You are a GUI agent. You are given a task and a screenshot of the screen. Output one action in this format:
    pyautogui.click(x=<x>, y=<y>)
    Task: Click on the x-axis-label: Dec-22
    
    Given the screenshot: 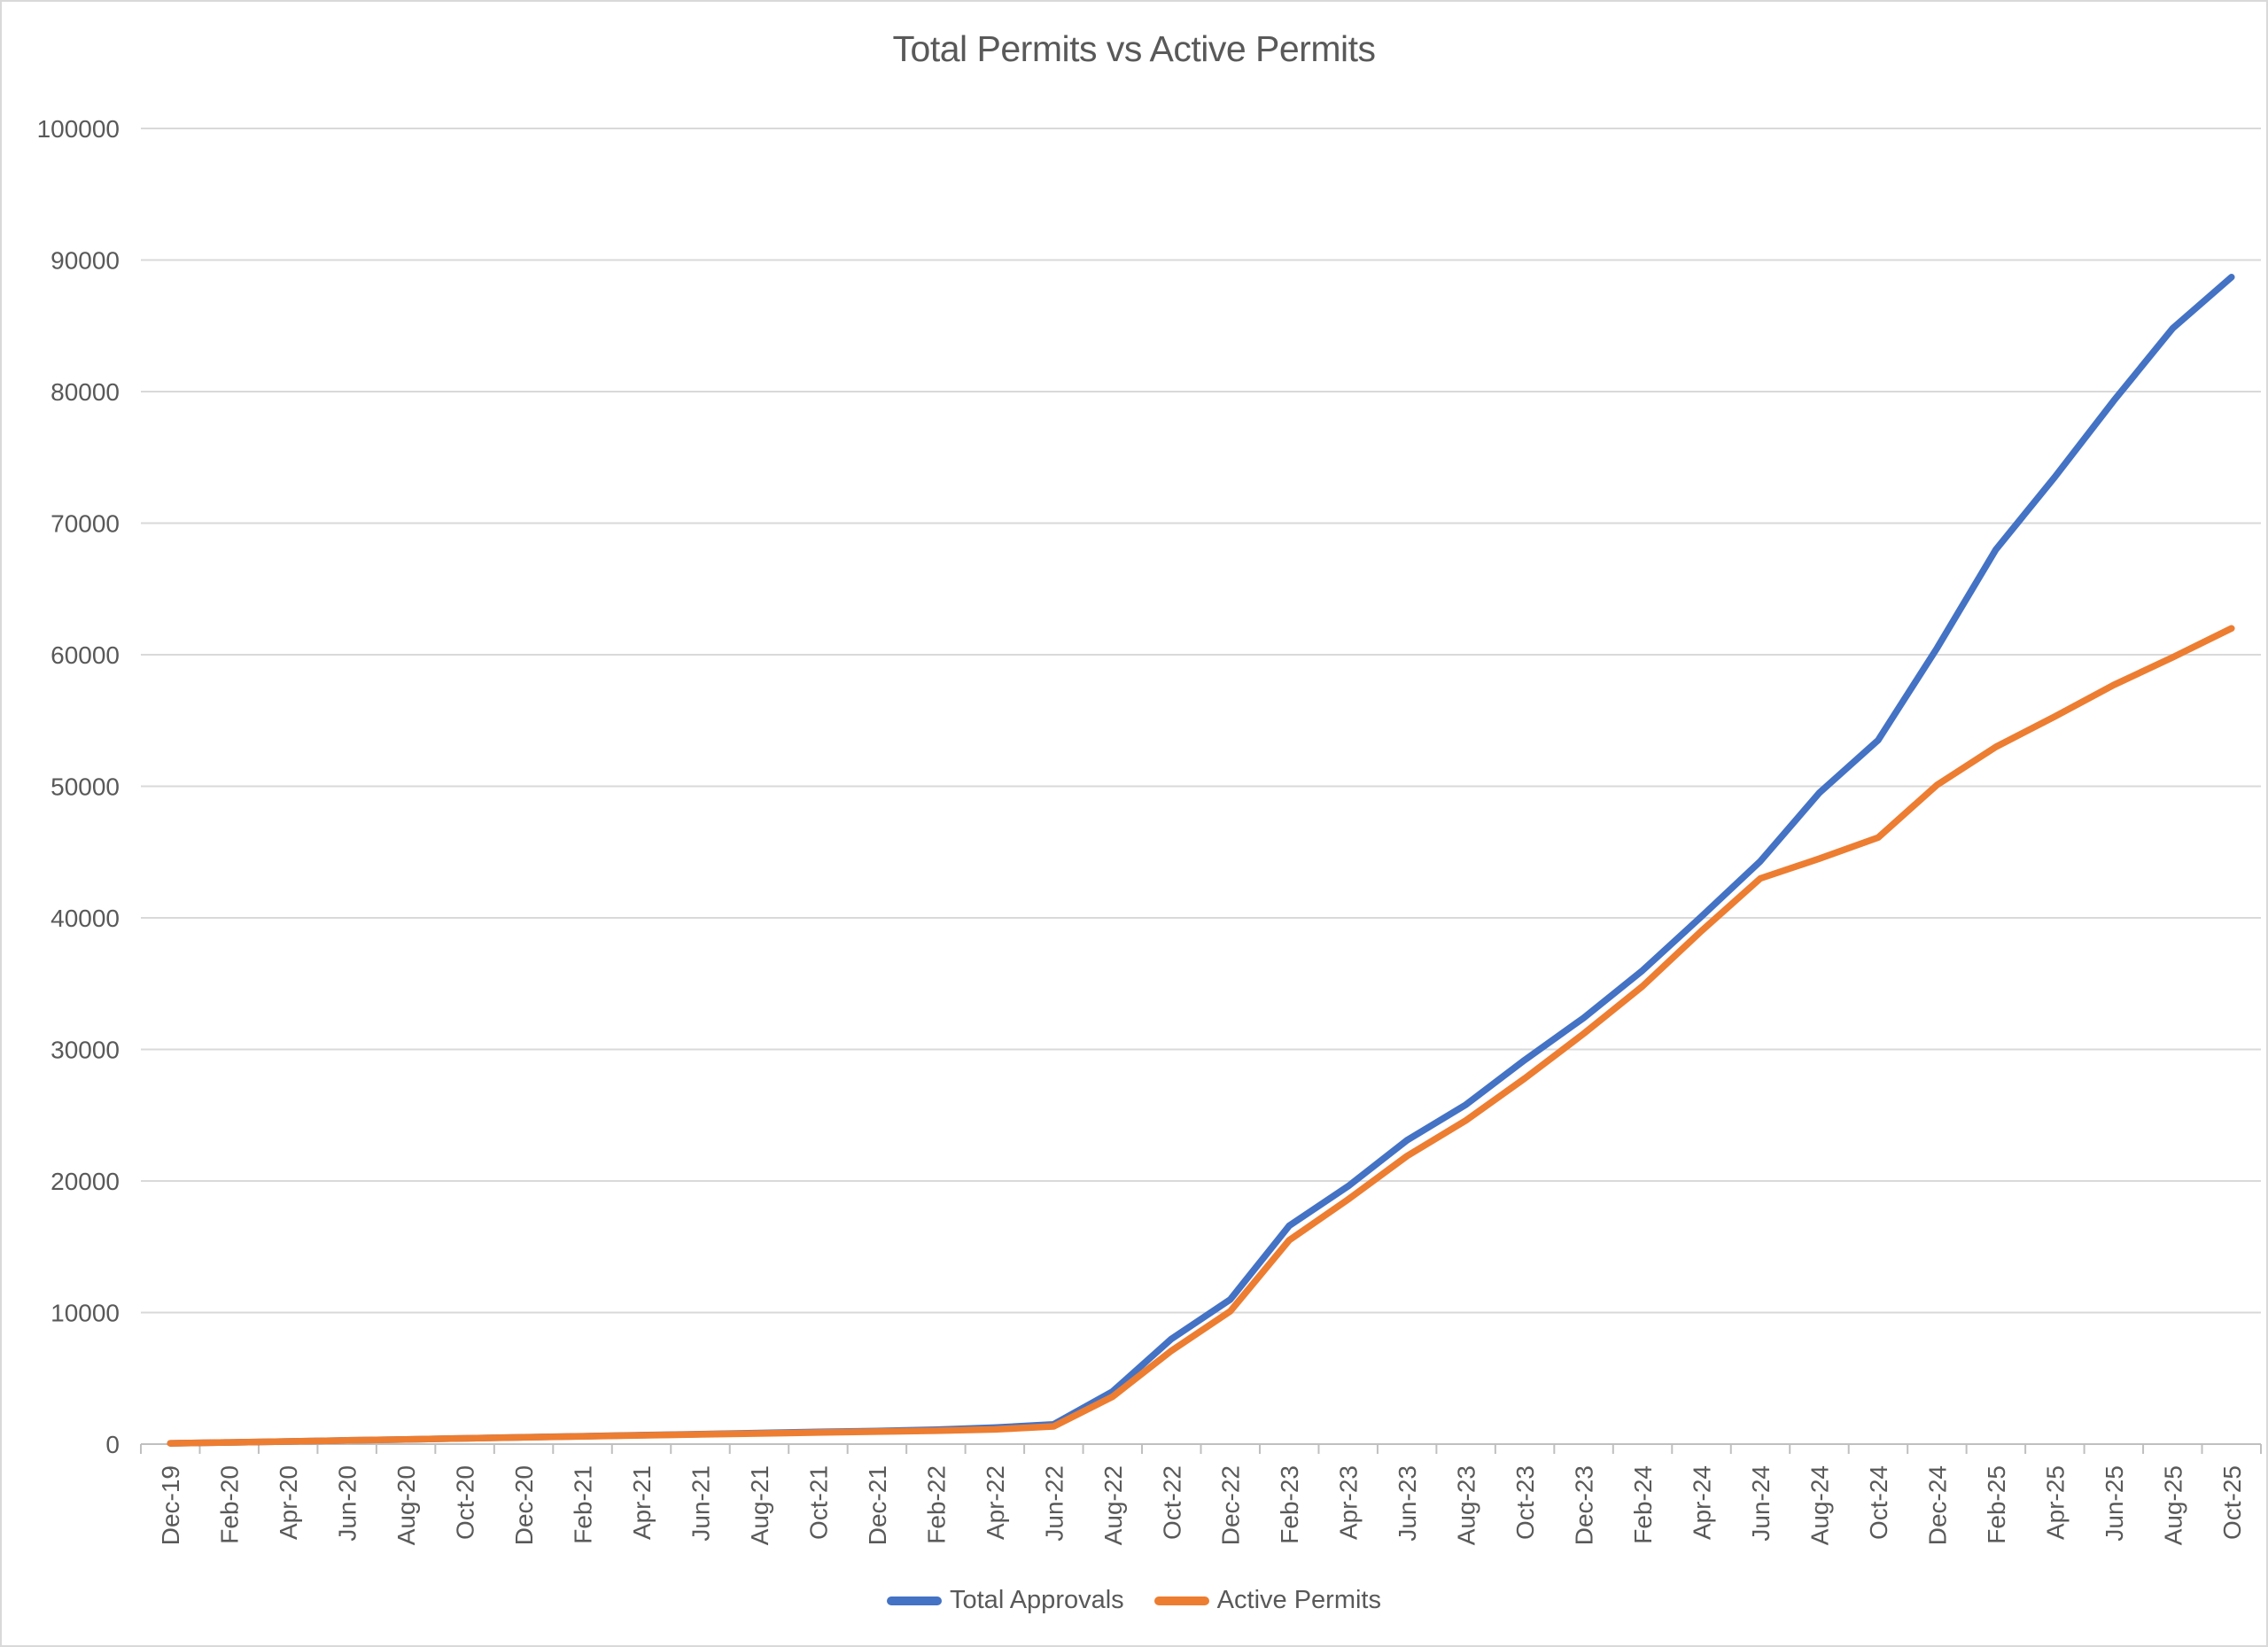 What is the action you would take?
    pyautogui.click(x=1231, y=1505)
    